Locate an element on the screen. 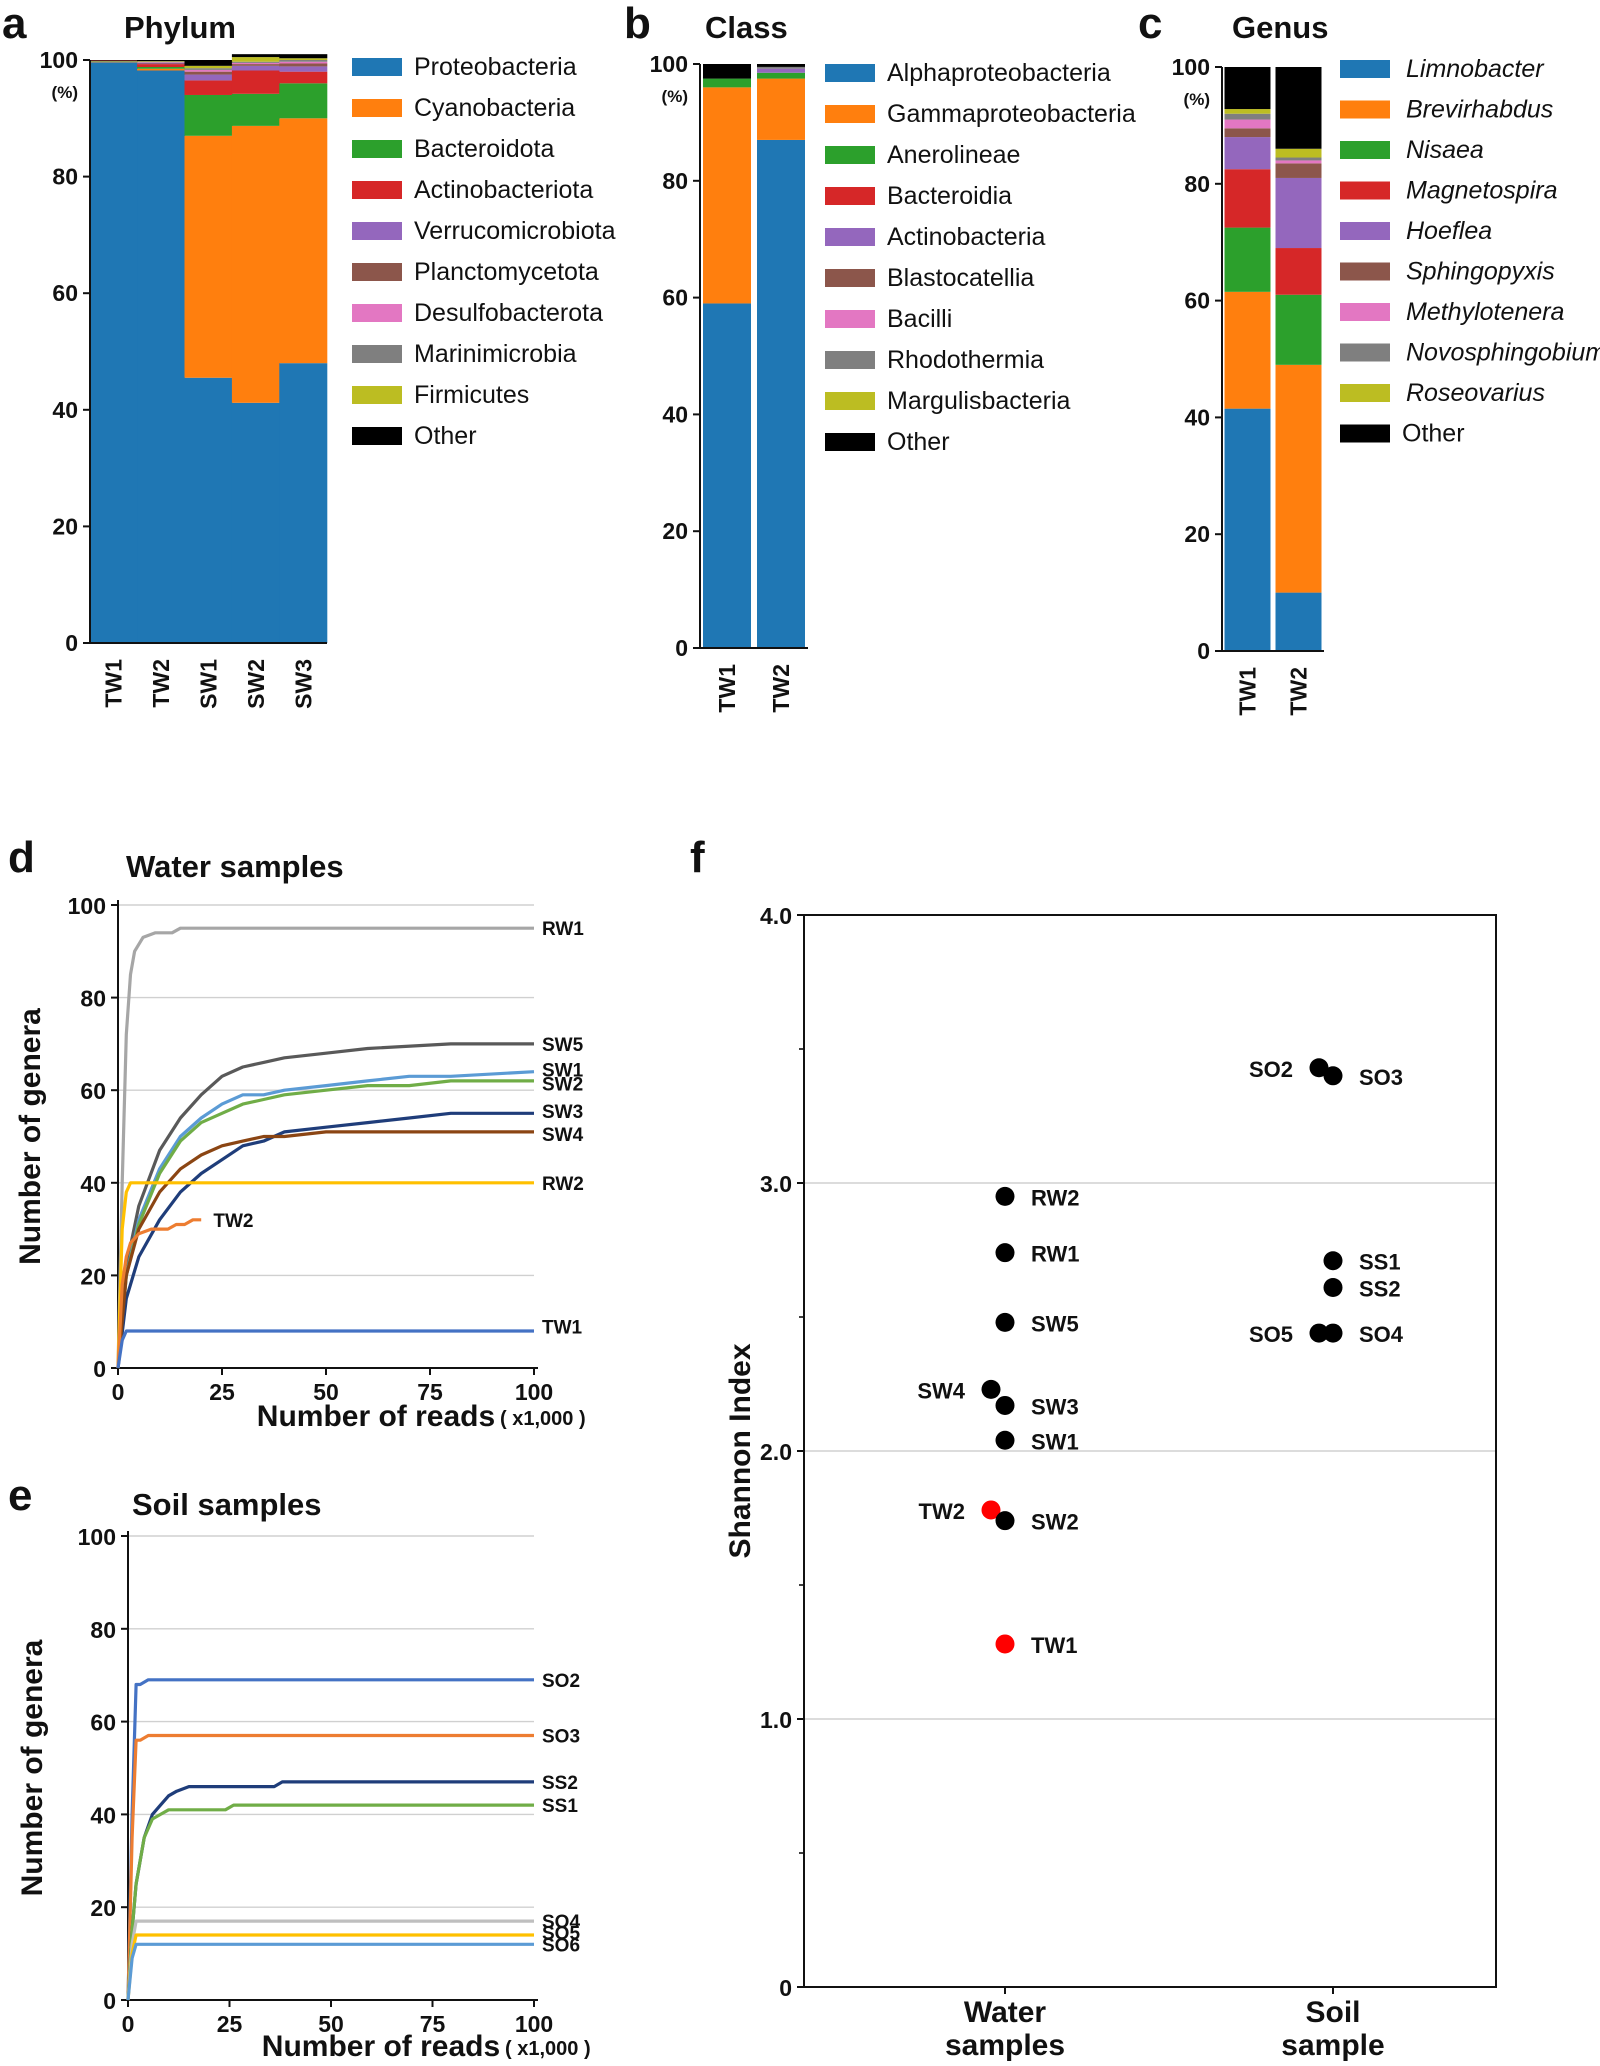 The width and height of the screenshot is (1600, 2066). bar-segment-actinobacteriota-sw2 is located at coordinates (255, 82).